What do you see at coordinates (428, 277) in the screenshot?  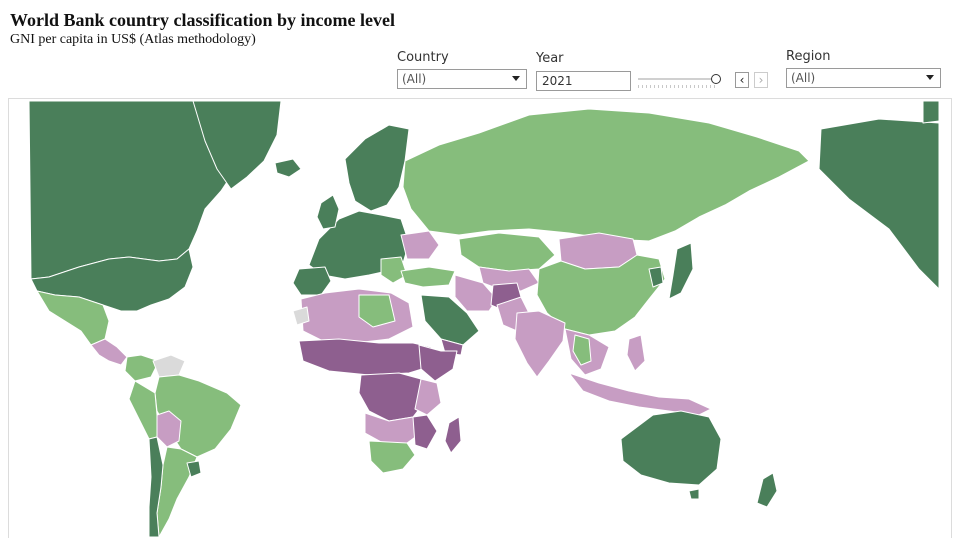 I see `turkey-region` at bounding box center [428, 277].